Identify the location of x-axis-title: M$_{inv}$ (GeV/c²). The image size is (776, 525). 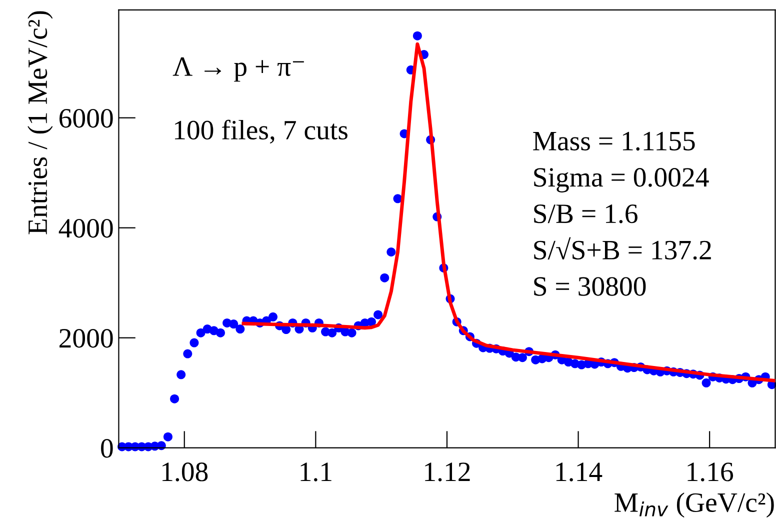
(694, 505).